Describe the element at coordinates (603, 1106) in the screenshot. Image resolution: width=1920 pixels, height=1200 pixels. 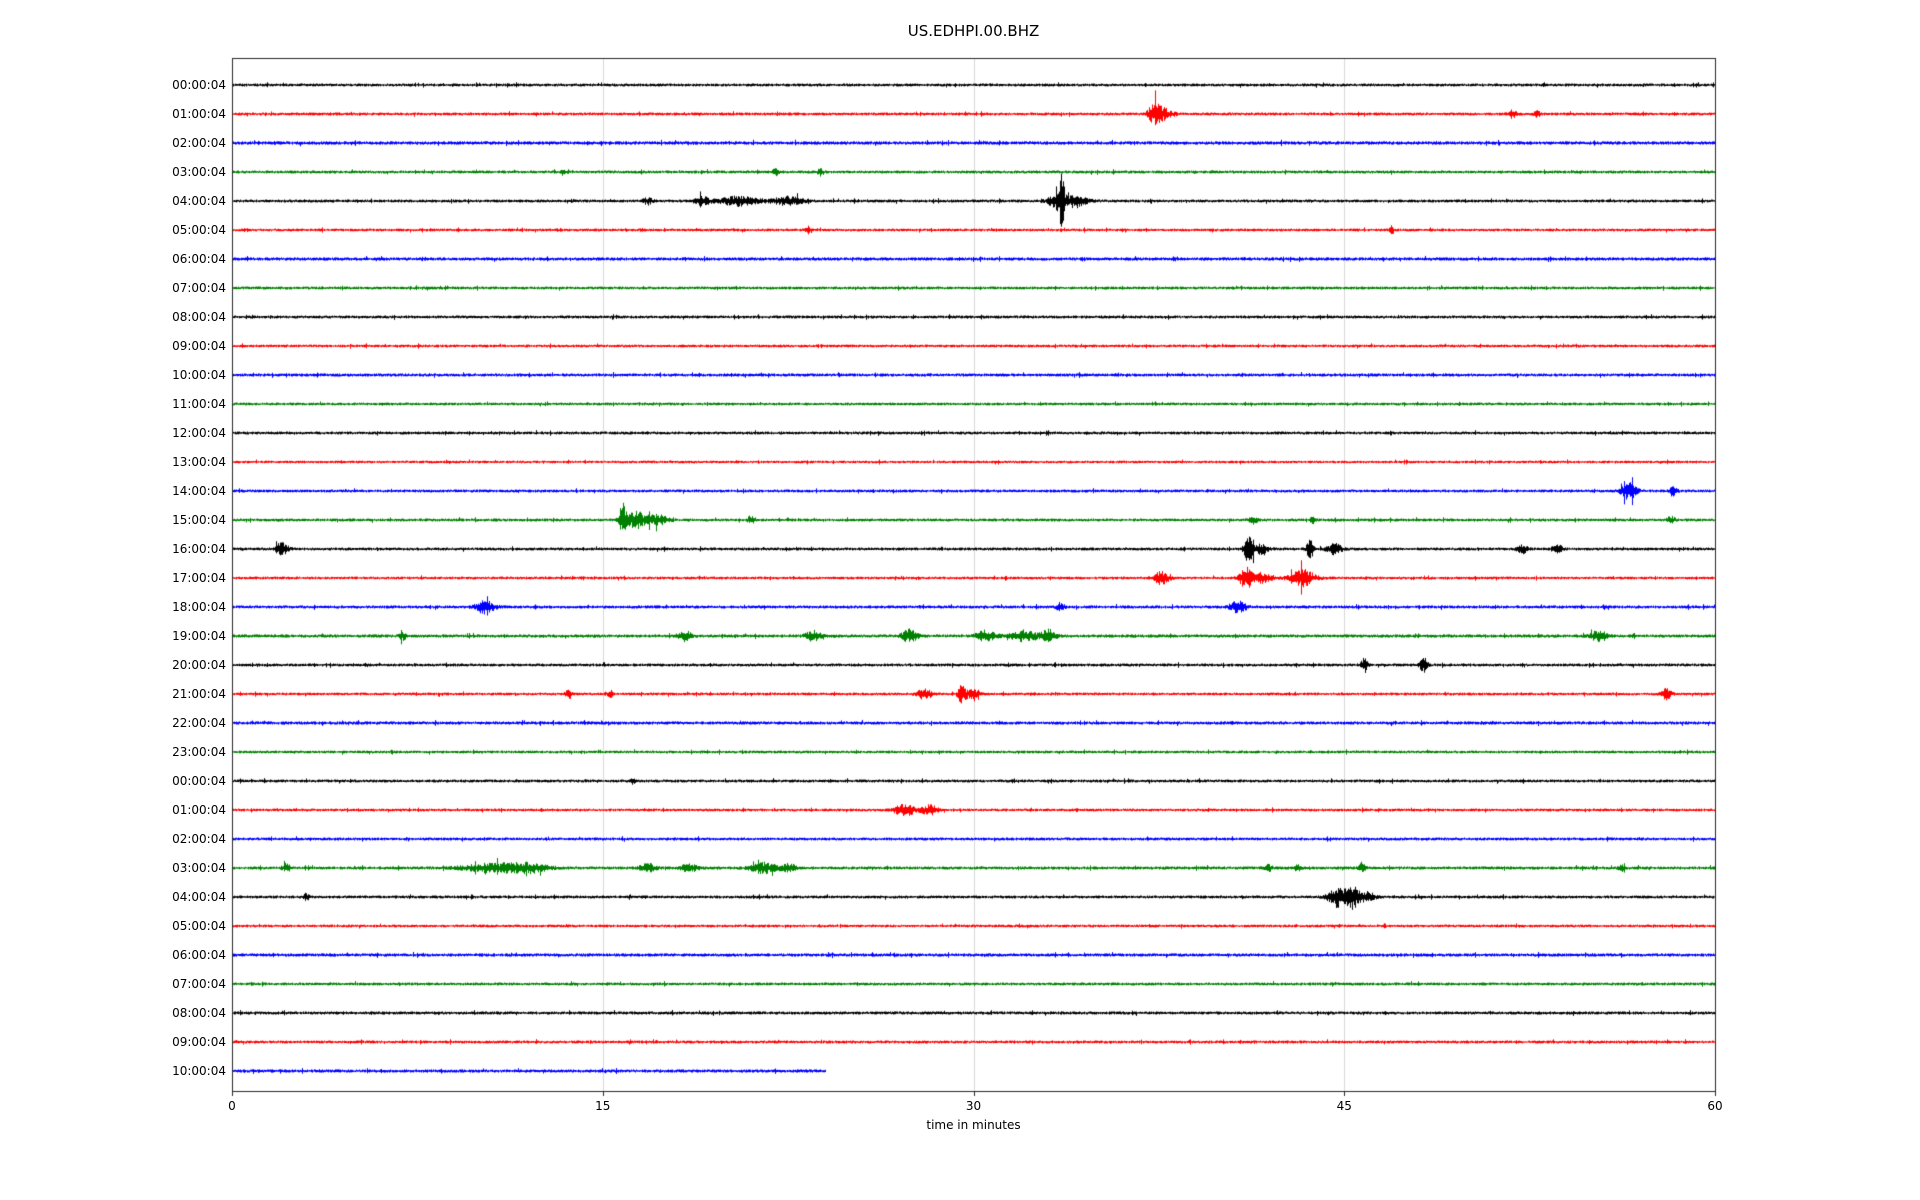
I see `x-tick-label: 15` at that location.